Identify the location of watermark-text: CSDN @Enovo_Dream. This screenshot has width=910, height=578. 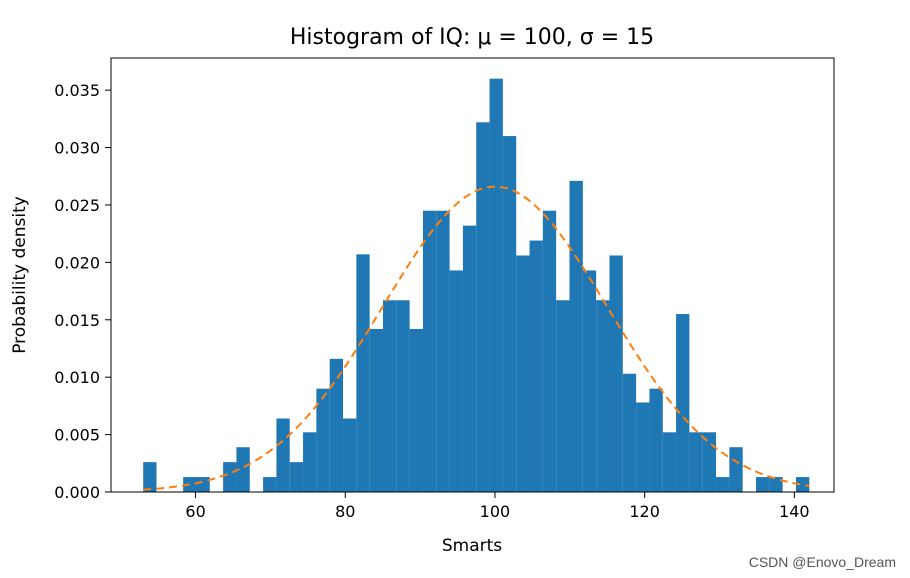
(822, 562).